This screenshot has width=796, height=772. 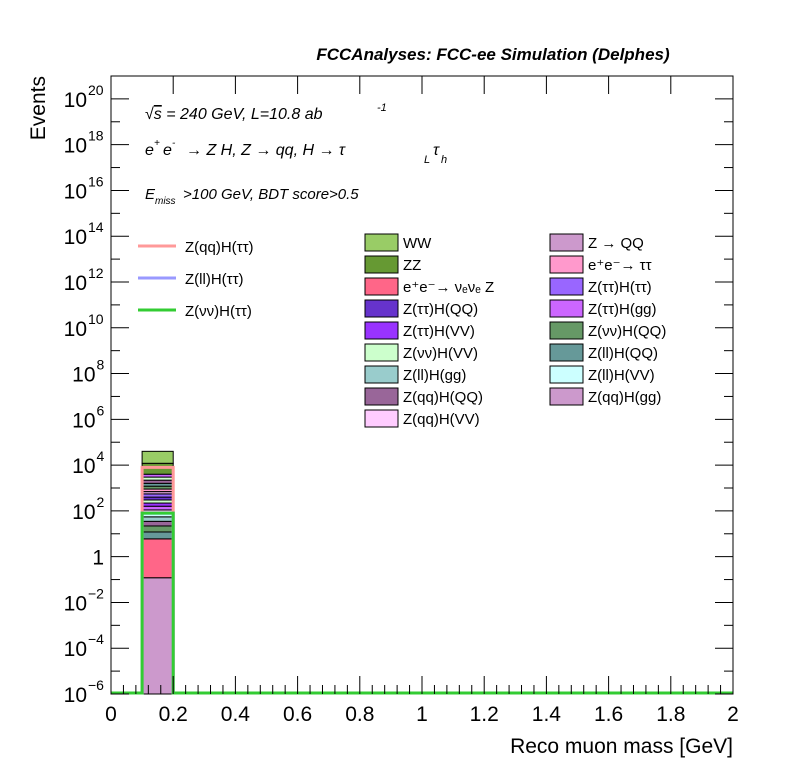 What do you see at coordinates (150, 194) in the screenshot?
I see `svg-text: E` at bounding box center [150, 194].